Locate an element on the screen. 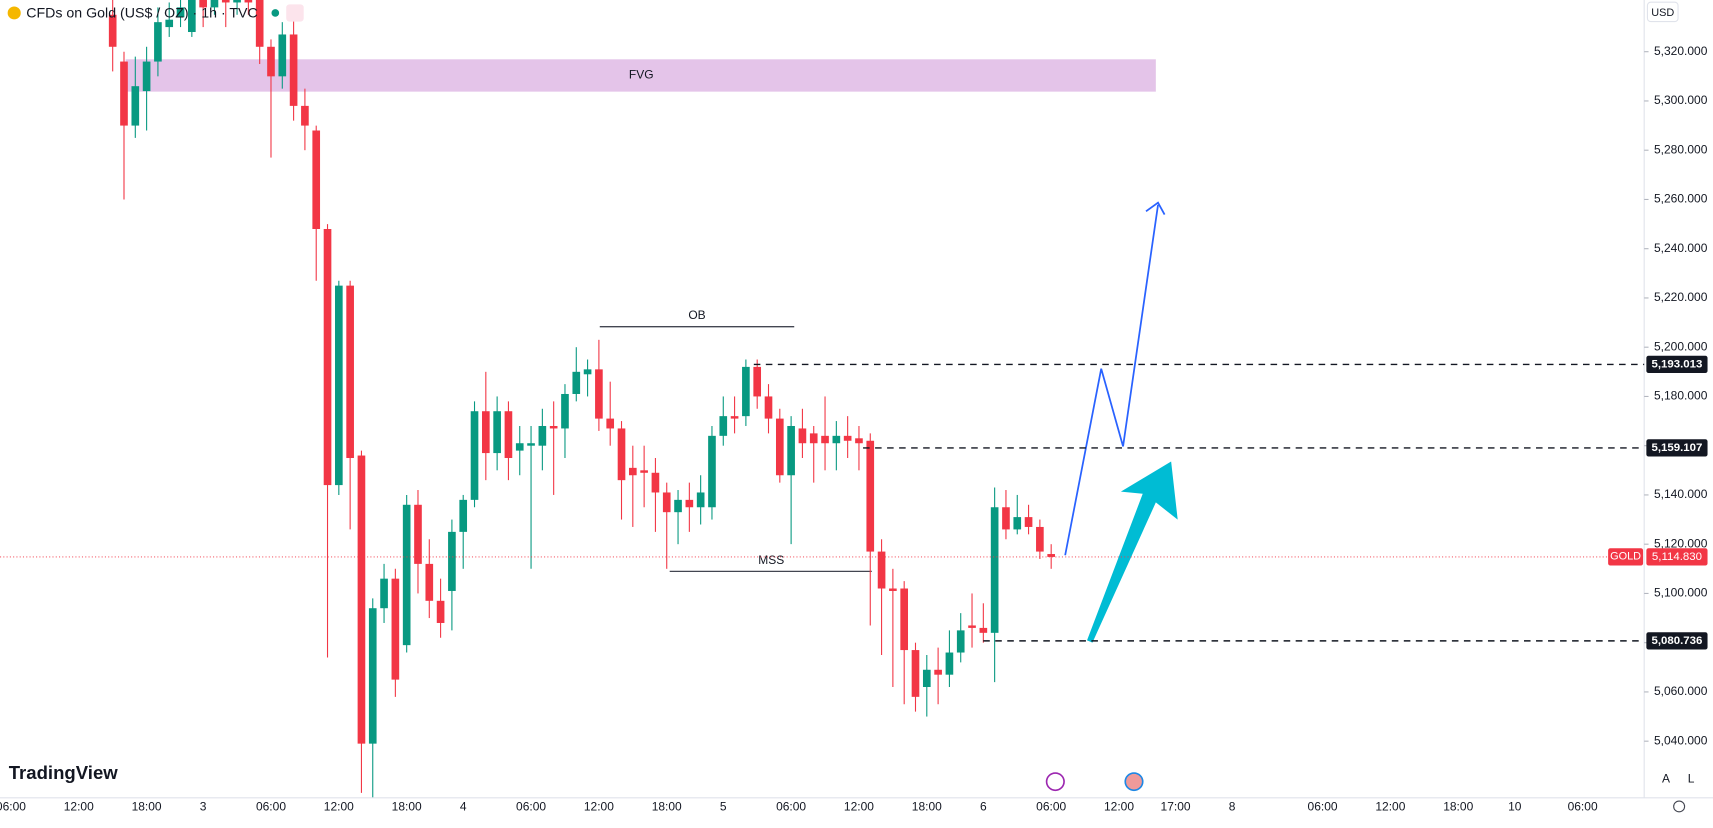 Image resolution: width=1713 pixels, height=828 pixels. mss-label: MSS is located at coordinates (771, 560).